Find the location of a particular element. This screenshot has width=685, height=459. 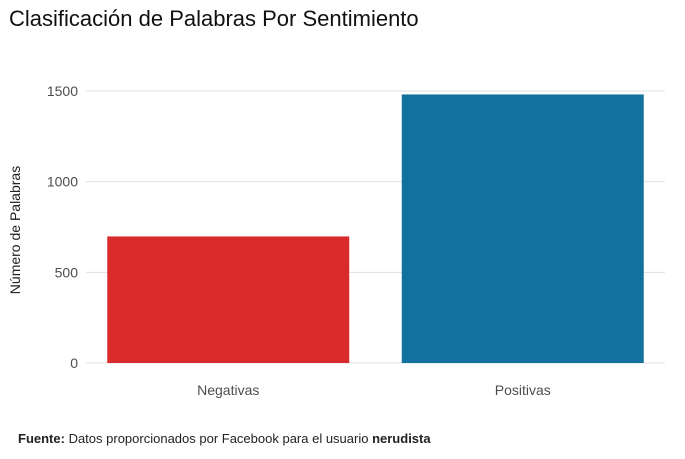

caption-label: Fuente: is located at coordinates (41, 438).